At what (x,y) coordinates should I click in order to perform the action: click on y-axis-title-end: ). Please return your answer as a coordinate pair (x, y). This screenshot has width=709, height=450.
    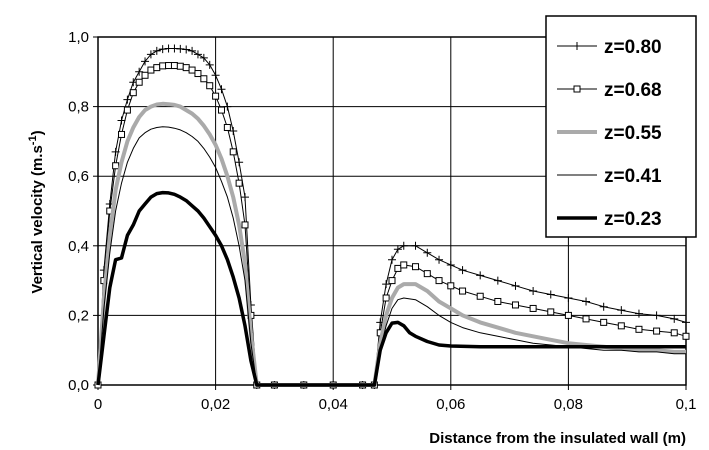
    Looking at the image, I should click on (37, 132).